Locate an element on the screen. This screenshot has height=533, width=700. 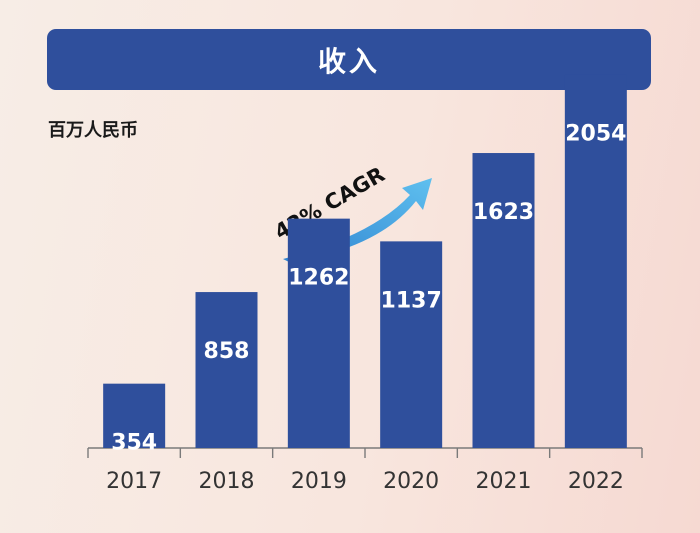
title-banner: 收入 is located at coordinates (349, 59).